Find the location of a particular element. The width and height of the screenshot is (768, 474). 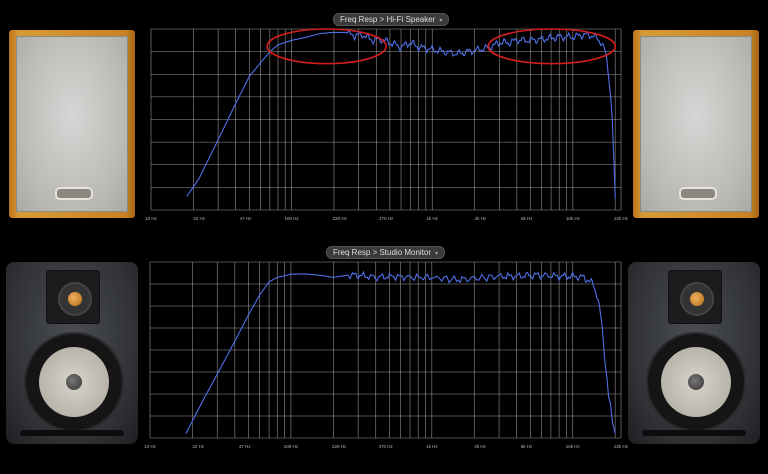

studio-monitor-left-image is located at coordinates (72, 353).